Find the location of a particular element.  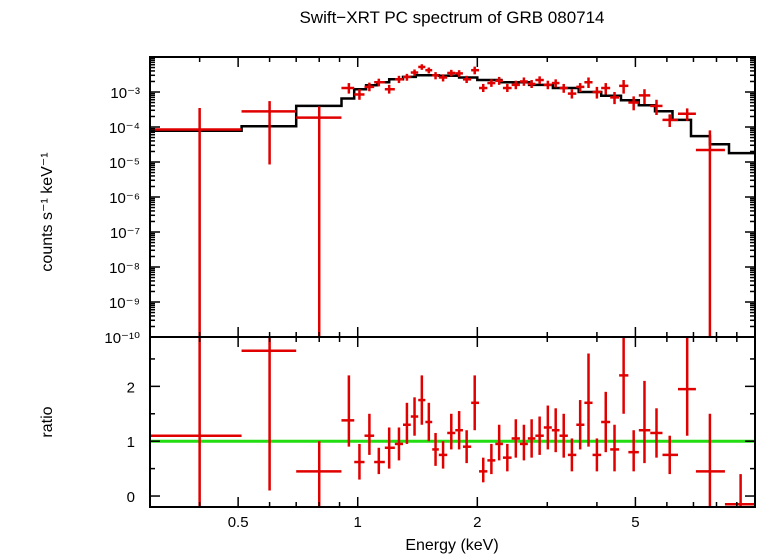

y-tick-label: 1 is located at coordinates (131, 442).